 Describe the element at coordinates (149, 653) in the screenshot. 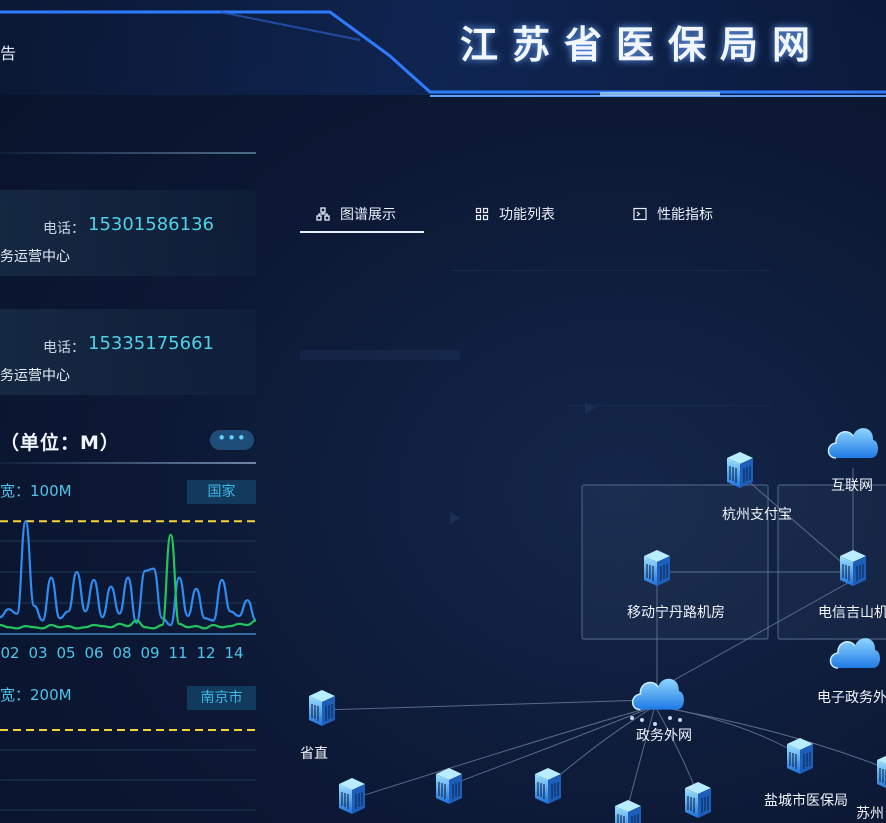

I see `x-tick-label: 09` at that location.